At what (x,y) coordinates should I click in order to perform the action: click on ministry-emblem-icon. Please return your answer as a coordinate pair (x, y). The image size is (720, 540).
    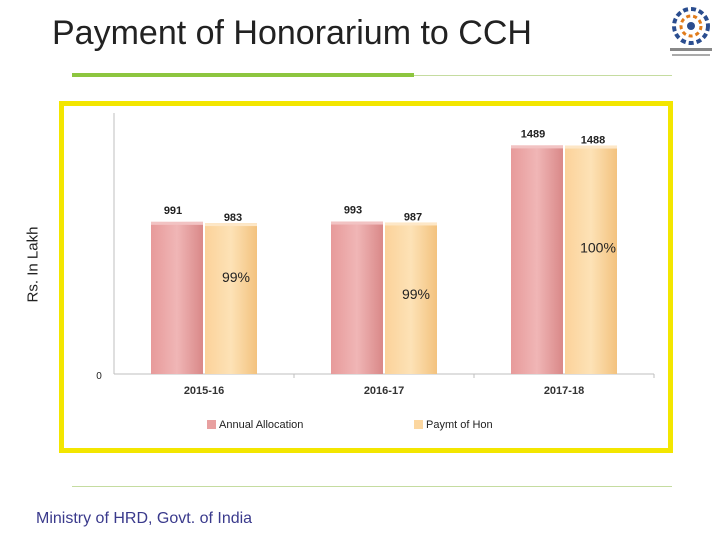
    Looking at the image, I should click on (691, 31).